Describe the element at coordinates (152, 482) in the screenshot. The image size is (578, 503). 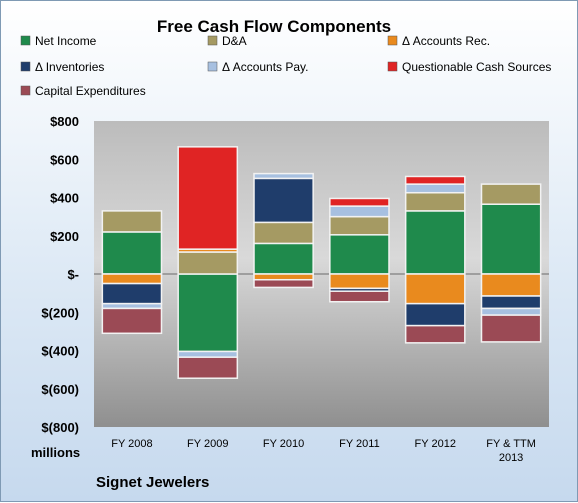
I see `footer-label: Signet Jewelers` at that location.